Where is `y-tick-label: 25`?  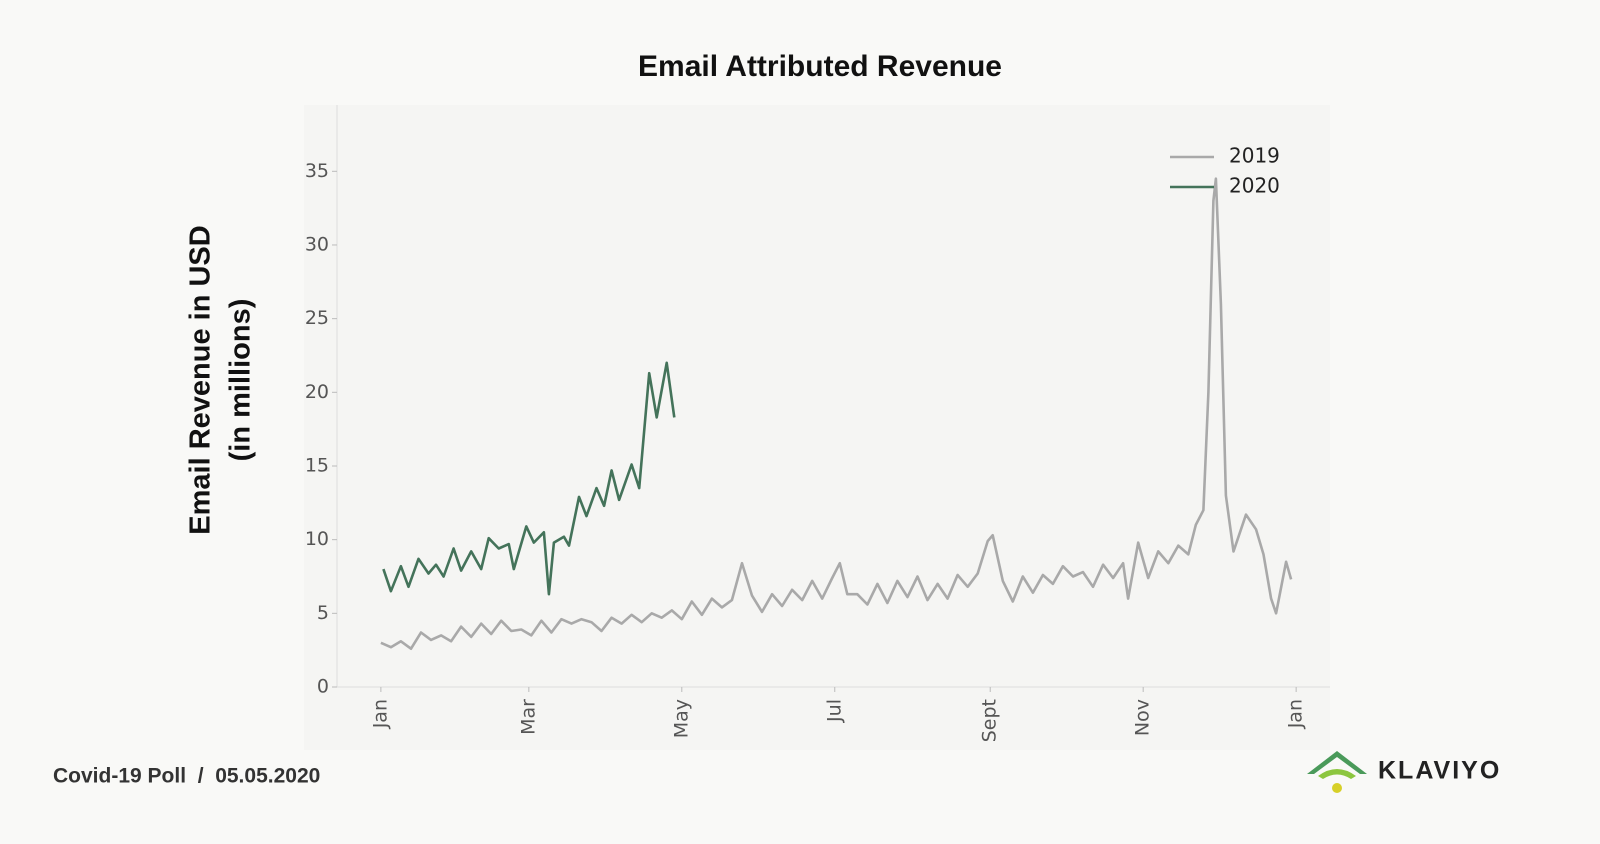 y-tick-label: 25 is located at coordinates (317, 318).